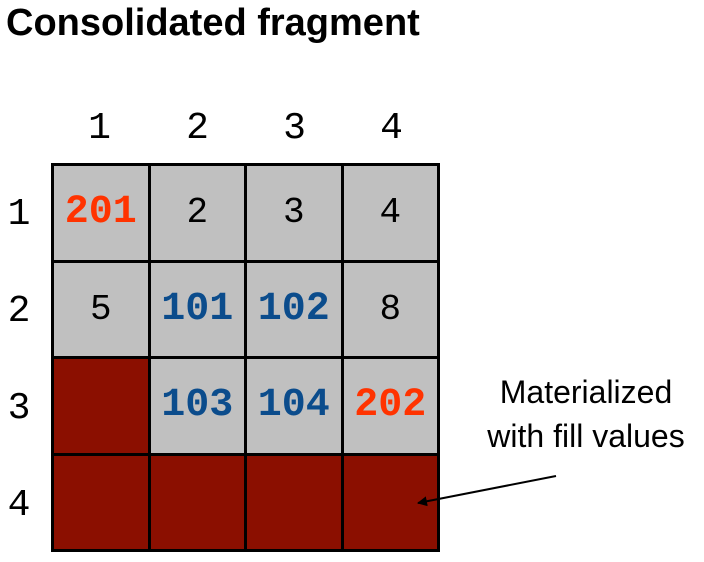 This screenshot has width=704, height=562. Describe the element at coordinates (197, 213) in the screenshot. I see `grid-cell: 2` at that location.